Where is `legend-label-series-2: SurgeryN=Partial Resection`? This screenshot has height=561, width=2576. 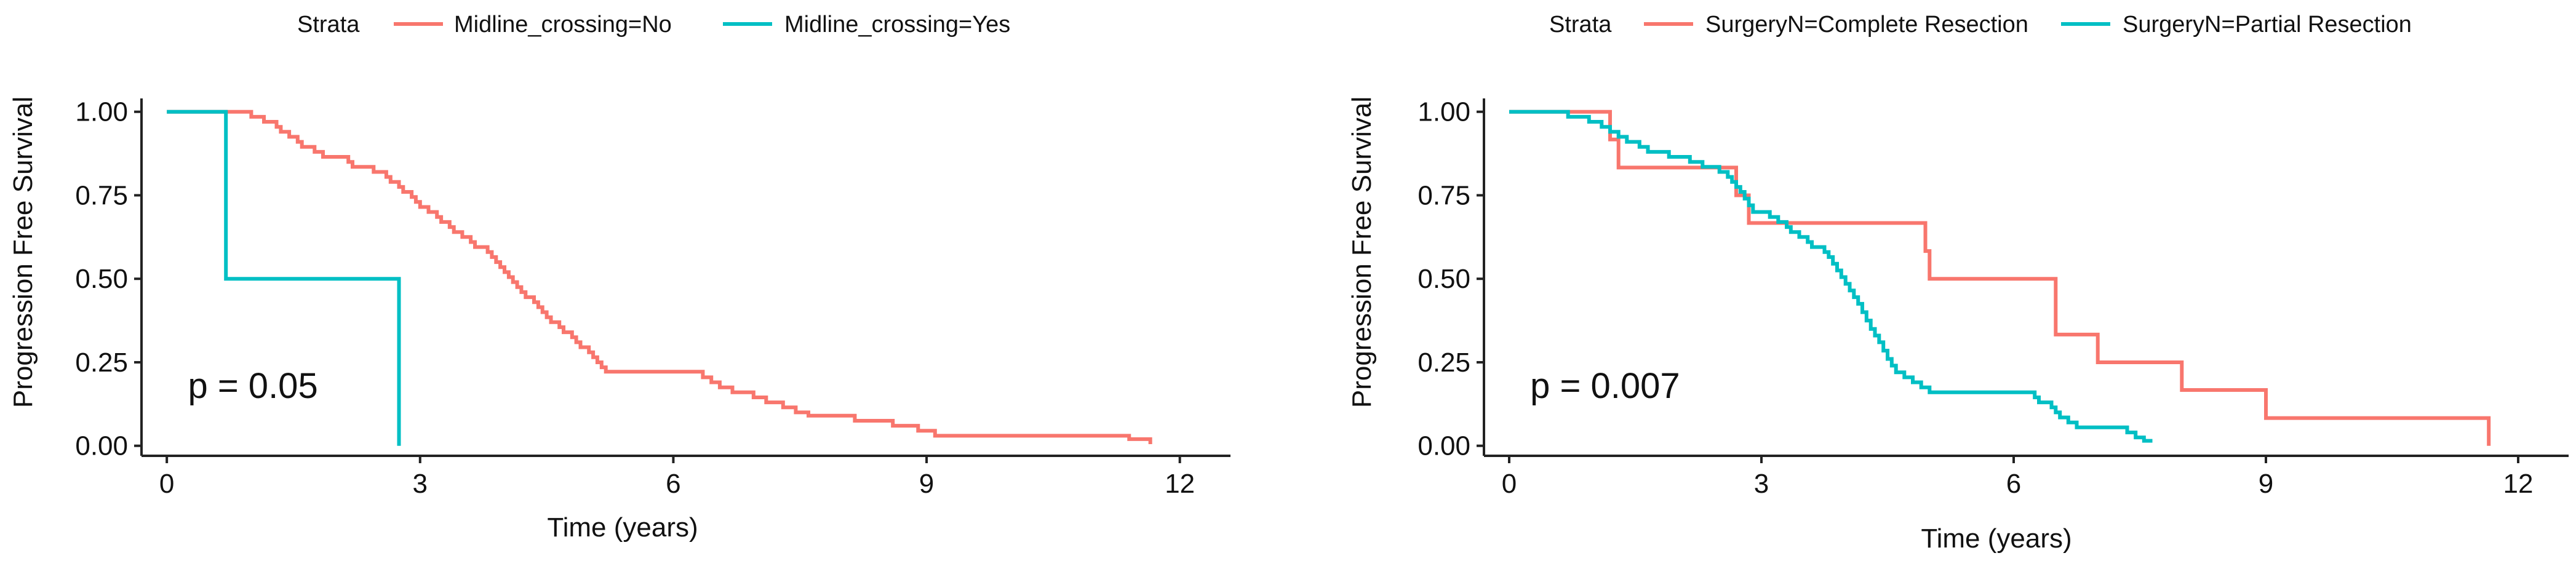 legend-label-series-2: SurgeryN=Partial Resection is located at coordinates (2267, 25).